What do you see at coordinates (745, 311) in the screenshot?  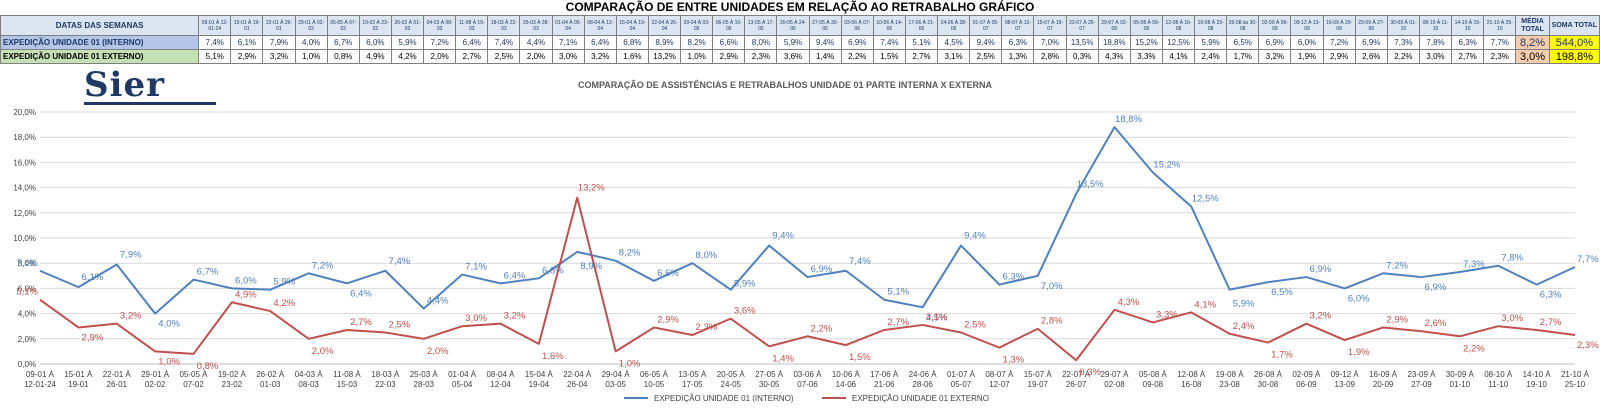 I see `data-label: 3,6%` at bounding box center [745, 311].